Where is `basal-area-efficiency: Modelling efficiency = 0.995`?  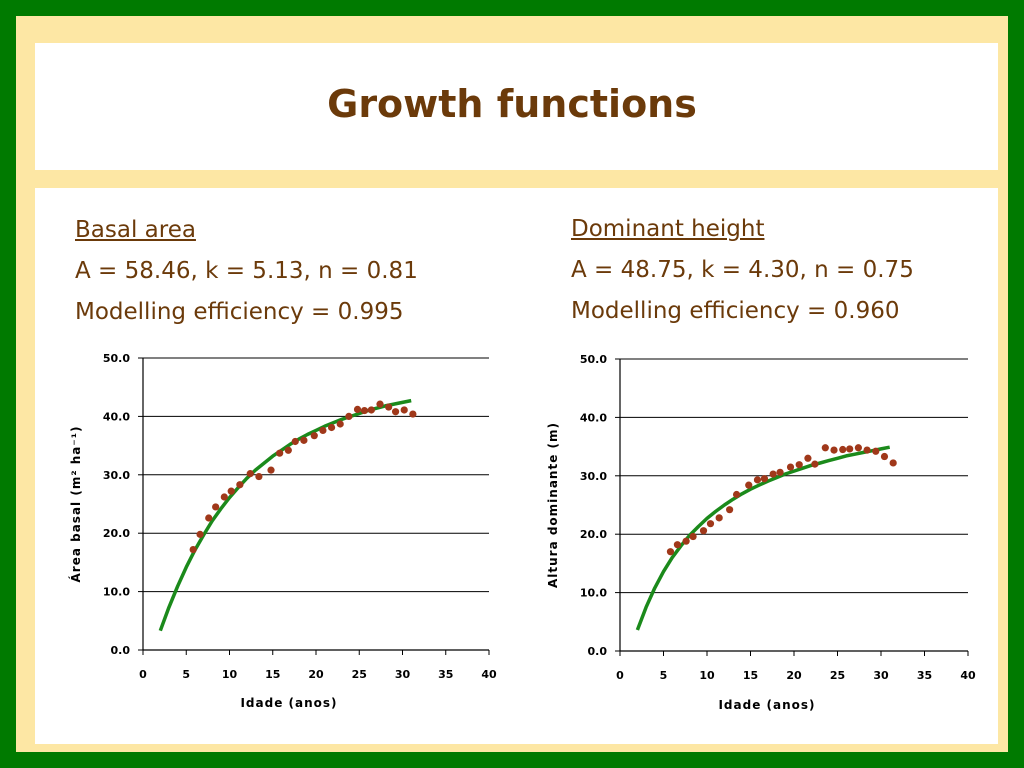
basal-area-efficiency: Modelling efficiency = 0.995 is located at coordinates (239, 312).